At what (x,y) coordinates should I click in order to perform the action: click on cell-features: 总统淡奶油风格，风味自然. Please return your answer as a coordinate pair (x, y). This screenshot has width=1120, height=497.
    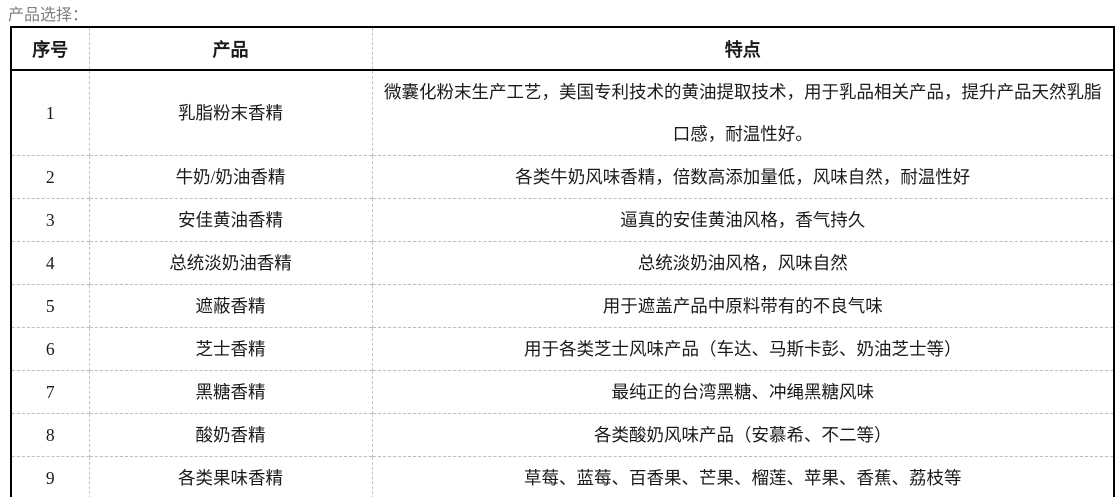
    Looking at the image, I should click on (742, 263).